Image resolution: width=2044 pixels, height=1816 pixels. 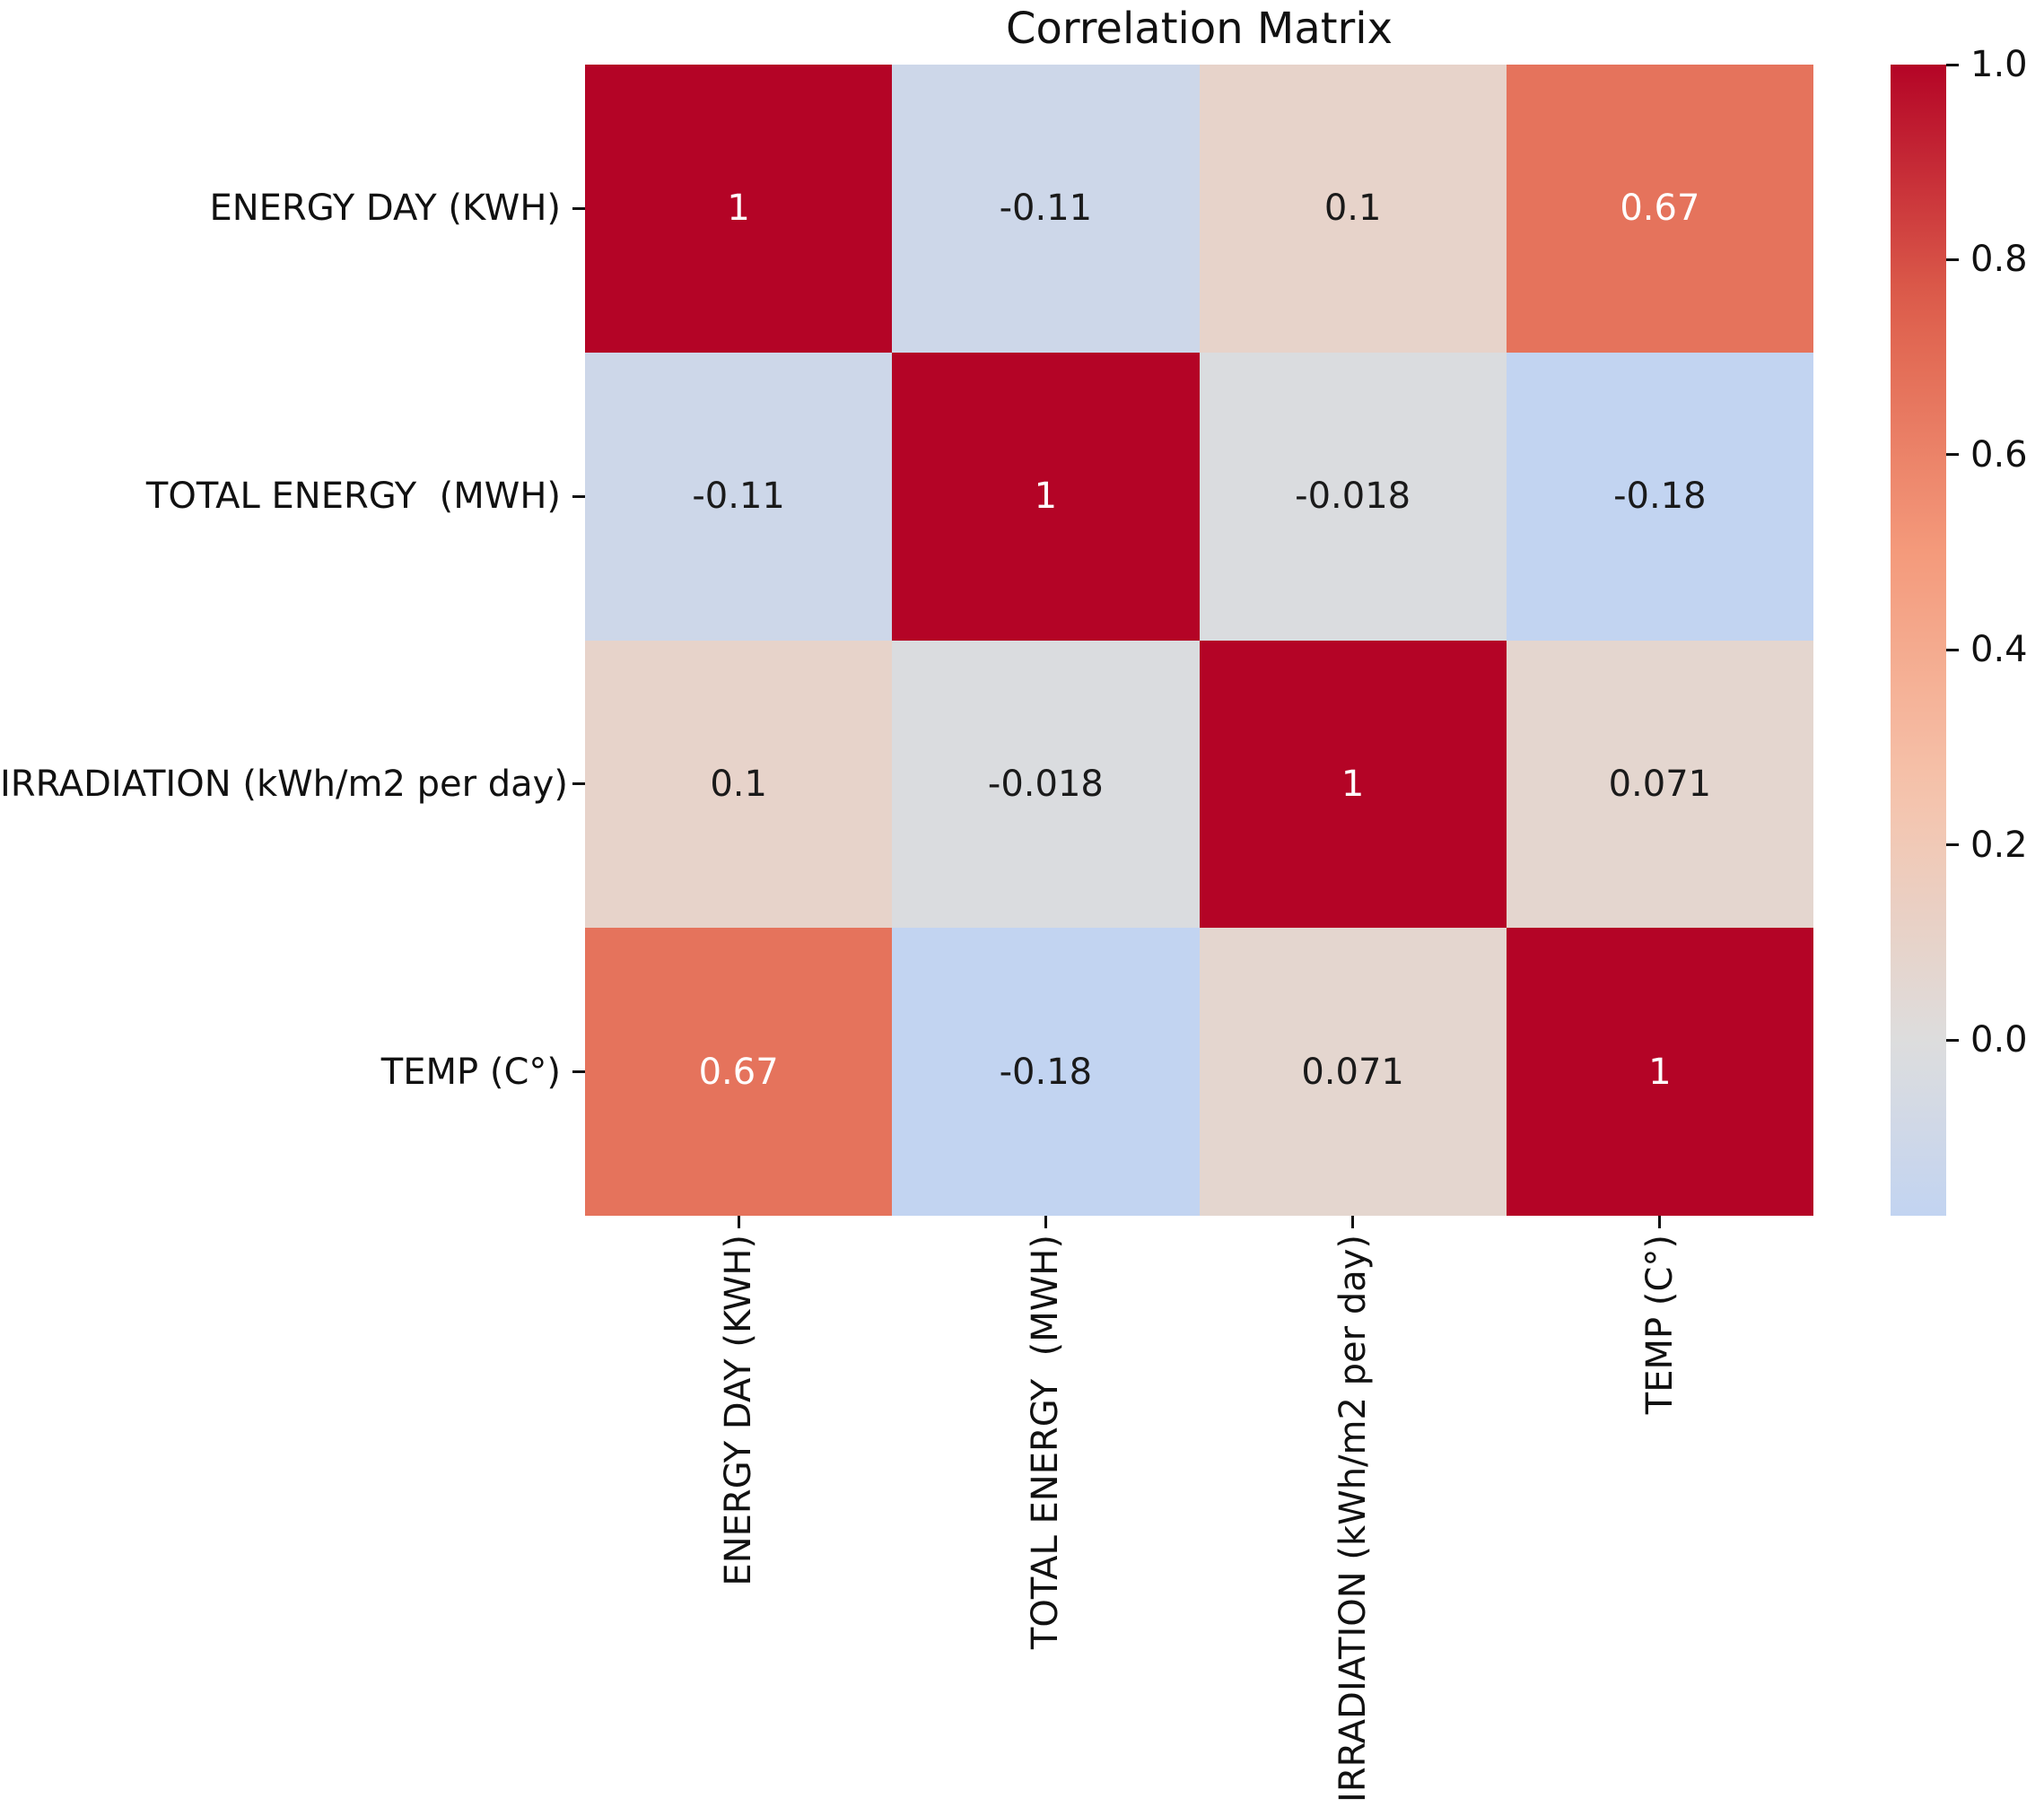 I want to click on colorbar-tick-label: 1.0, so click(x=1999, y=64).